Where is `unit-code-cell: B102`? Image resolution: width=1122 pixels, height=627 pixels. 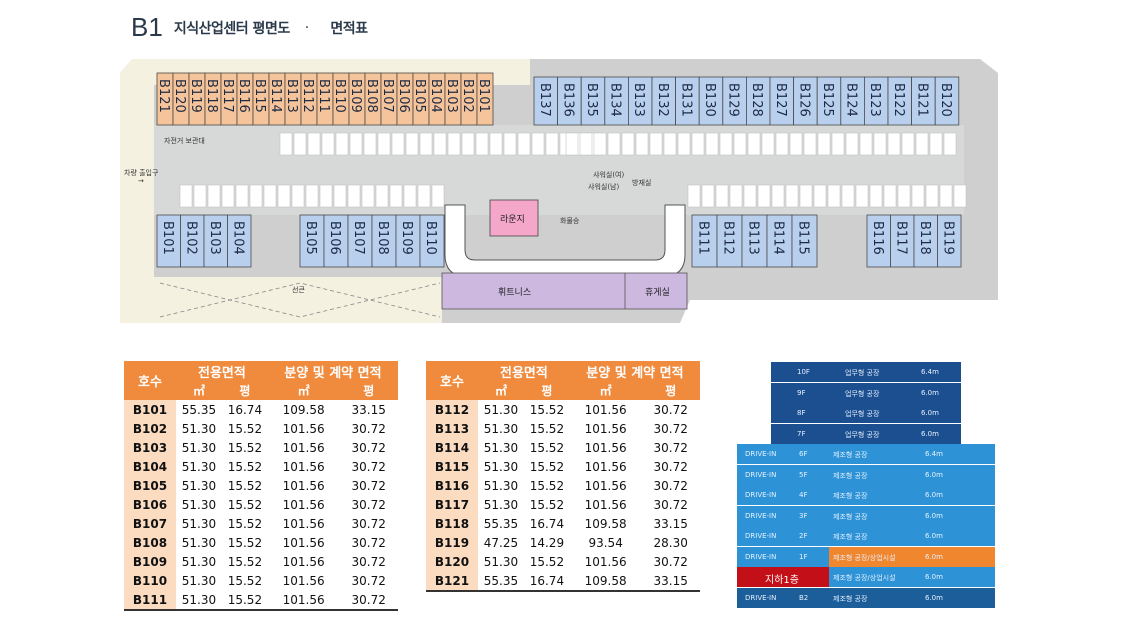
unit-code-cell: B102 is located at coordinates (150, 428).